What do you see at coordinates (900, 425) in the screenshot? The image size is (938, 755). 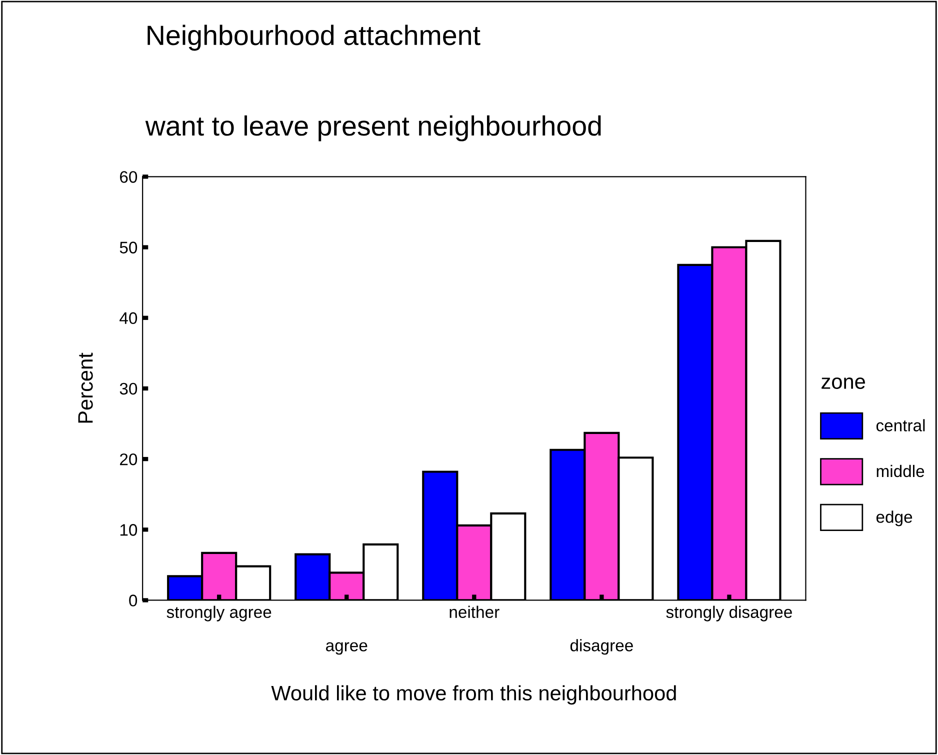 I see `legend-label: central` at bounding box center [900, 425].